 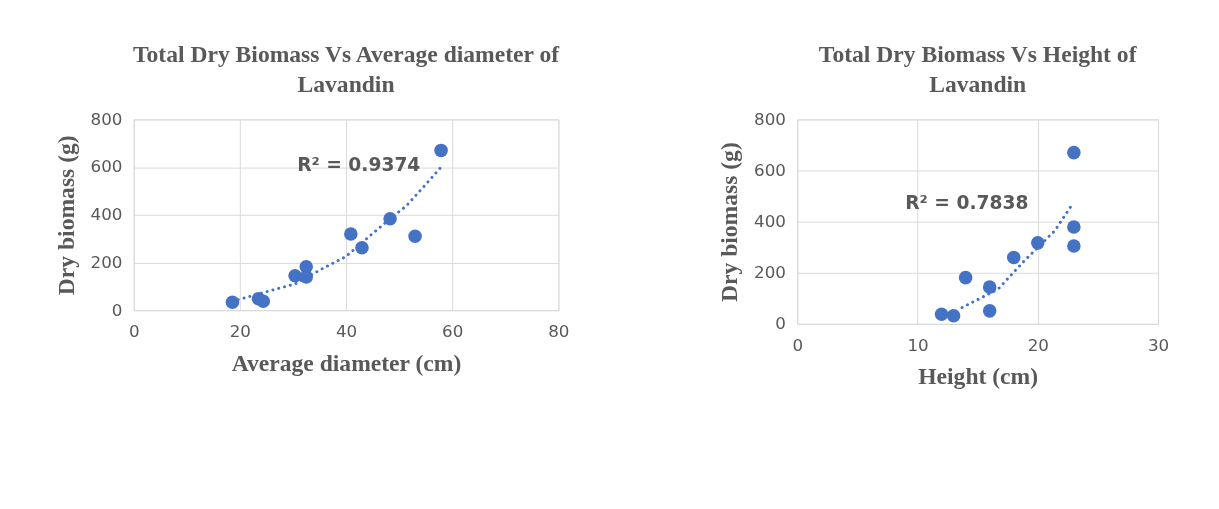 I want to click on annotation: R² = 0.9374, so click(x=359, y=165).